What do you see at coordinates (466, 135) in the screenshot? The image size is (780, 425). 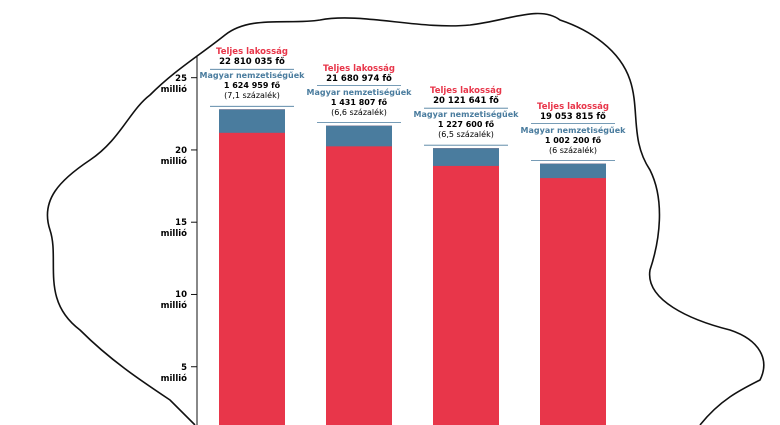 I see `hungarian-share: (6,5 százalék)` at bounding box center [466, 135].